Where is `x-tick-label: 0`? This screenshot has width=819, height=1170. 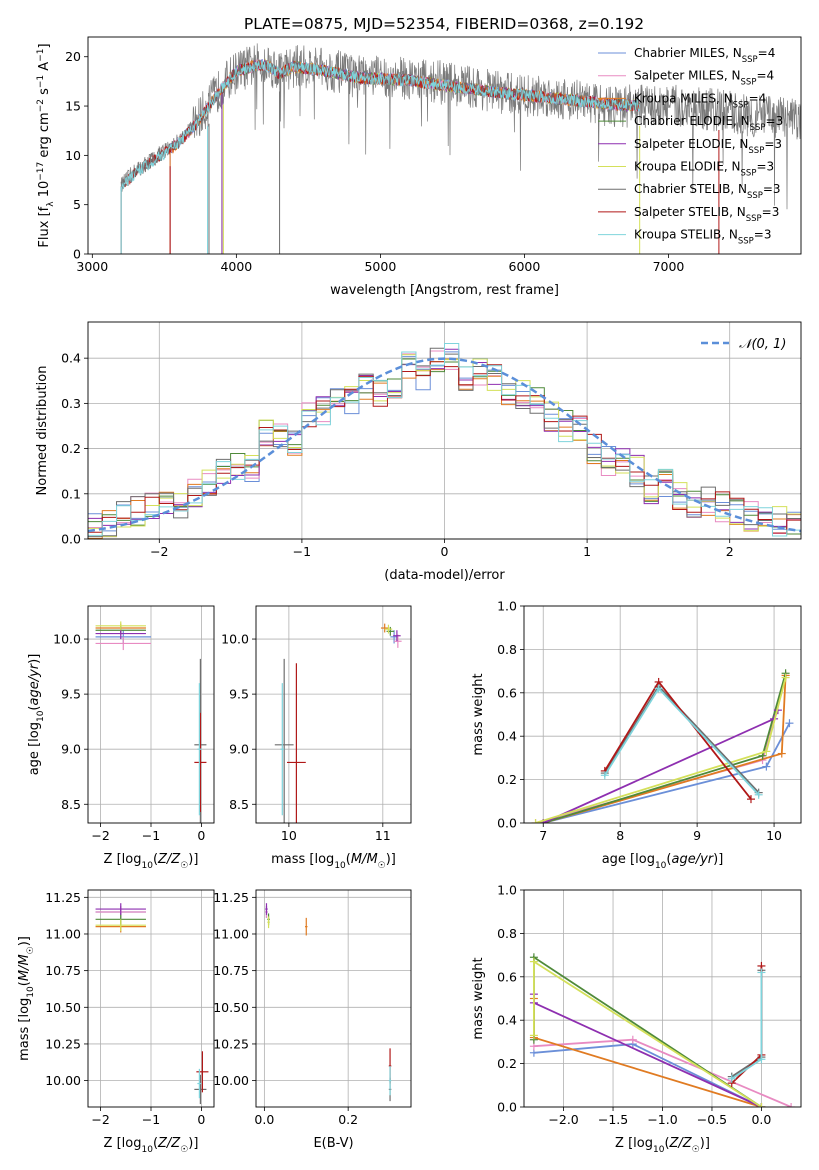 x-tick-label: 0 is located at coordinates (445, 551).